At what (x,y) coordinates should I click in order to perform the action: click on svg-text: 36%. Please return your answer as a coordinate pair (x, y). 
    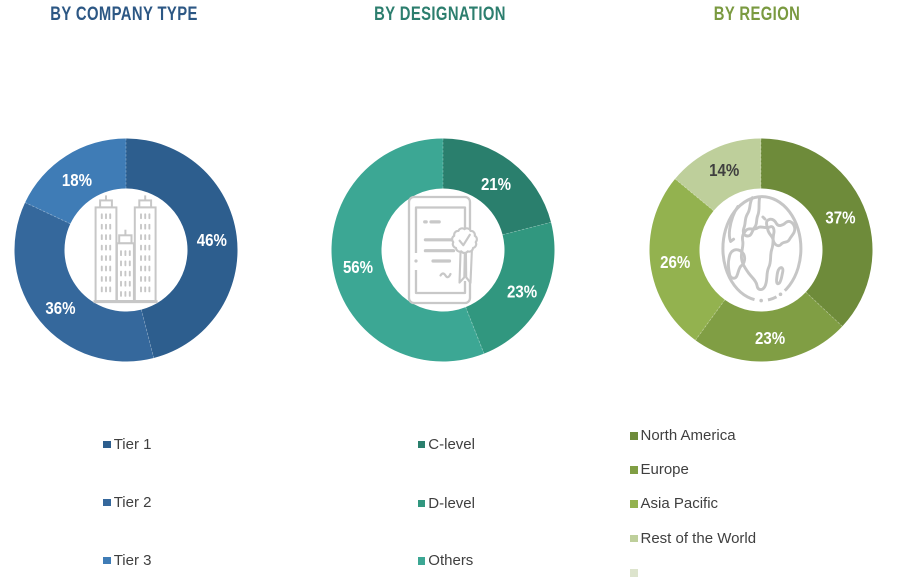
    Looking at the image, I should click on (60, 308).